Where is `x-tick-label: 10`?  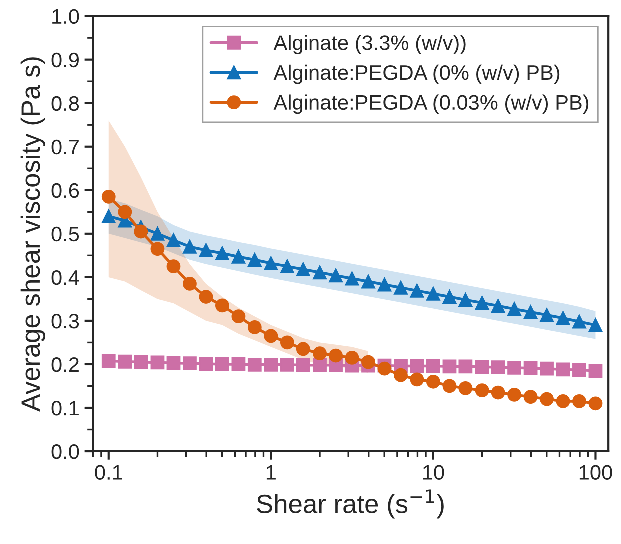 x-tick-label: 10 is located at coordinates (433, 472).